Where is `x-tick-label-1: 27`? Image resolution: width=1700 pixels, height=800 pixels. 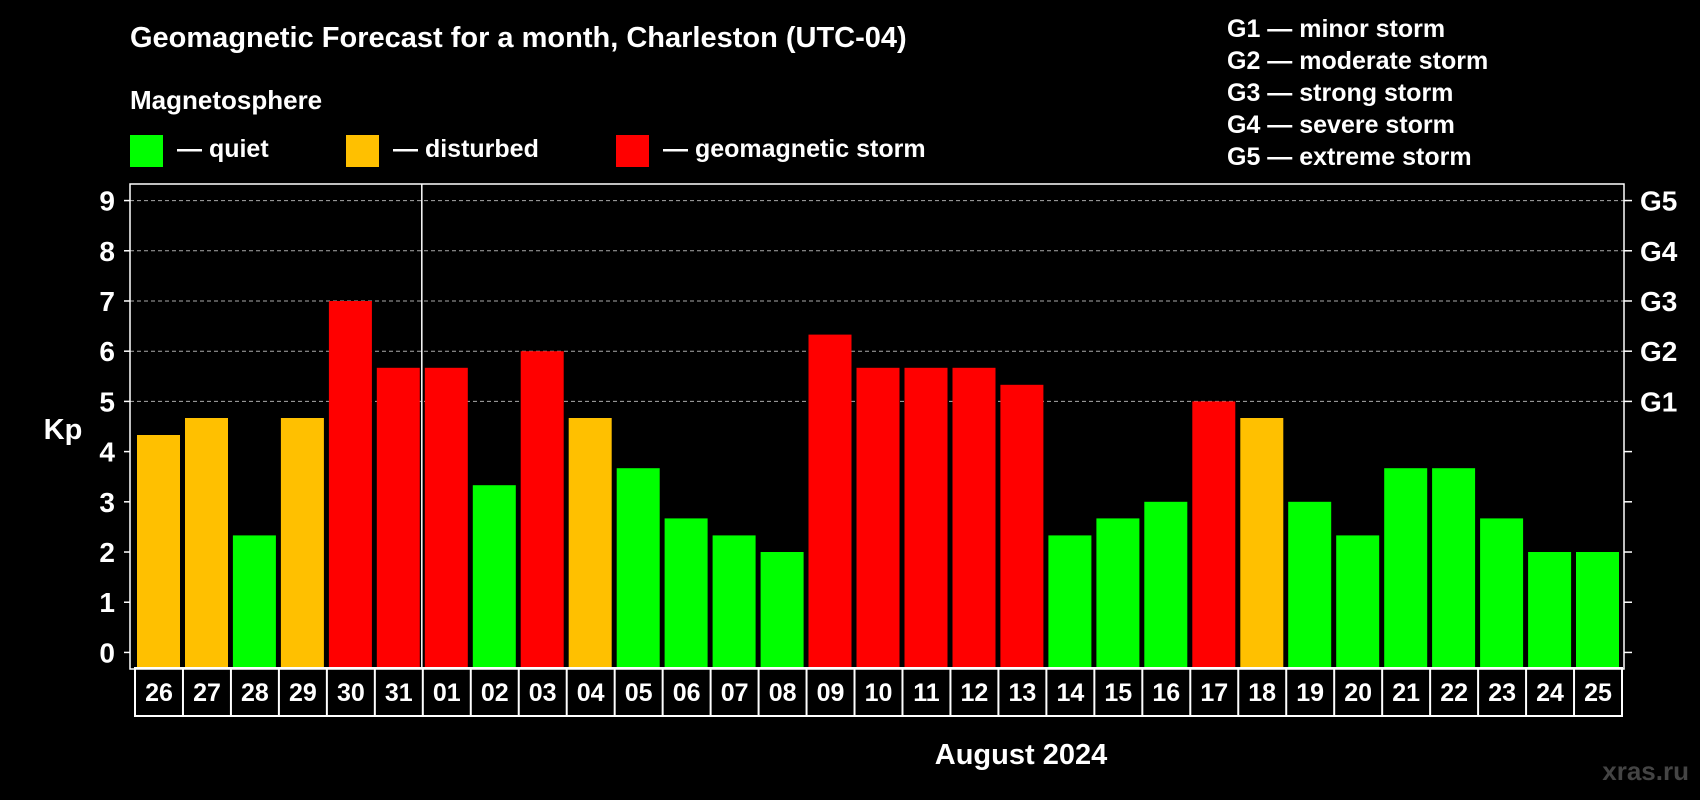
x-tick-label-1: 27 is located at coordinates (207, 693).